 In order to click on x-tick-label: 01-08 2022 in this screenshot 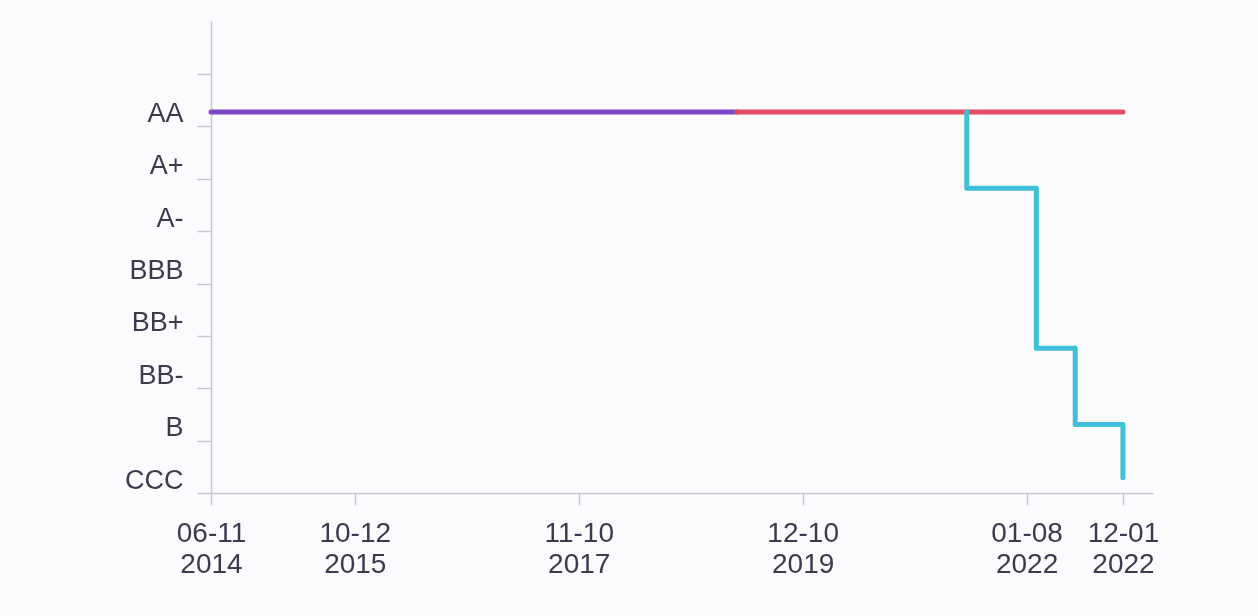, I will do `click(1027, 547)`.